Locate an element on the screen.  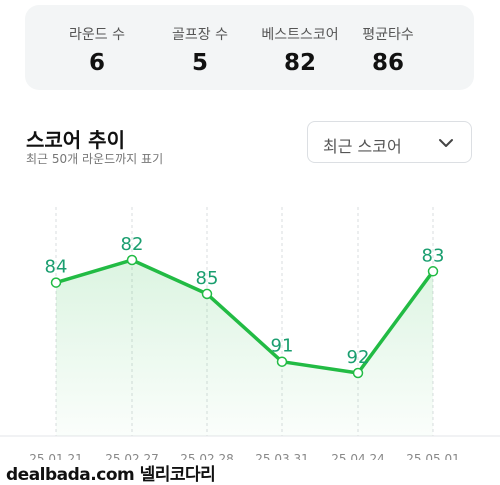
stat-value: 6 is located at coordinates (96, 63).